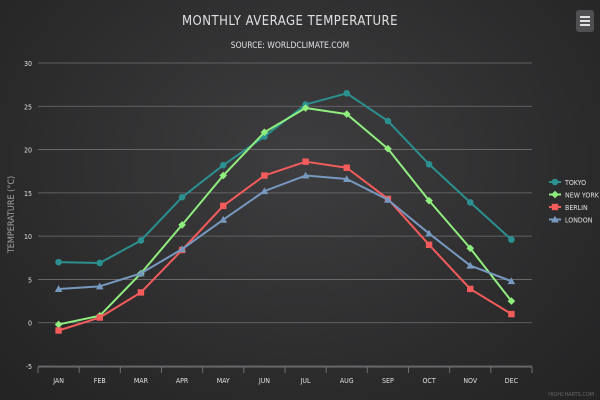 The width and height of the screenshot is (600, 400). Describe the element at coordinates (290, 46) in the screenshot. I see `chart-subtitle: SOURCE: WORLDCLIMATE.COM` at that location.